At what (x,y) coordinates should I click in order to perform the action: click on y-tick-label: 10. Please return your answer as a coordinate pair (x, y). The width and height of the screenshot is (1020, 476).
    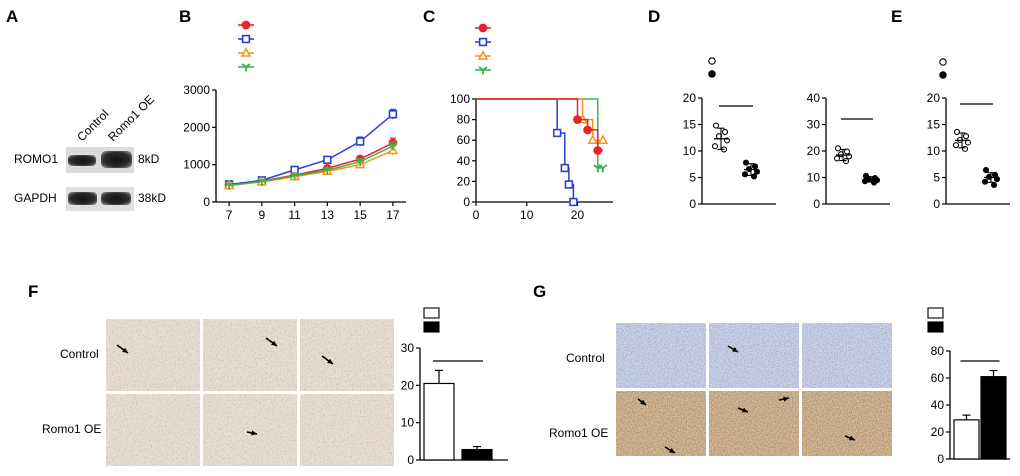
    Looking at the image, I should click on (690, 151).